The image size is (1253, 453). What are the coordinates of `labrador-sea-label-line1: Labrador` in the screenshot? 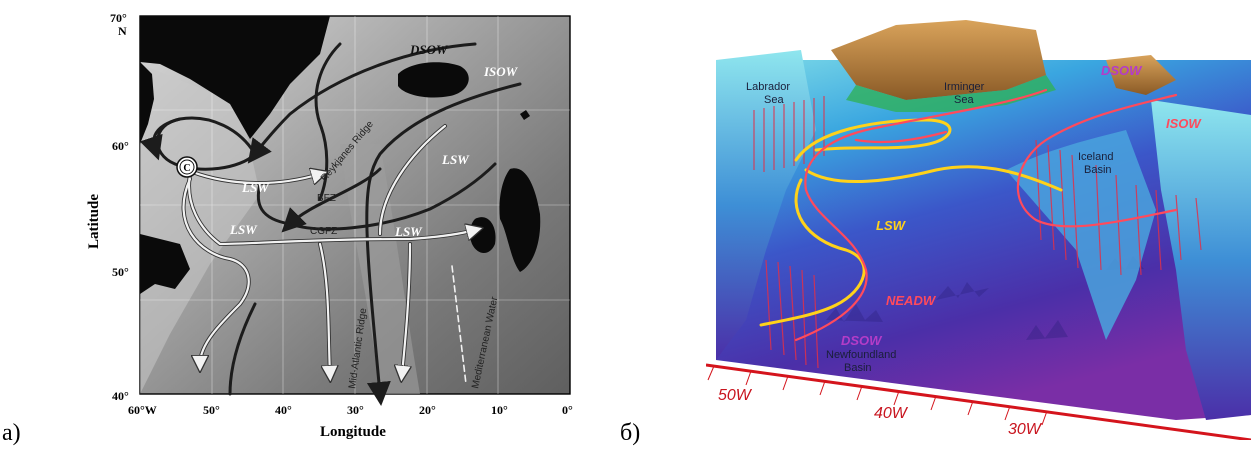 It's located at (768, 87).